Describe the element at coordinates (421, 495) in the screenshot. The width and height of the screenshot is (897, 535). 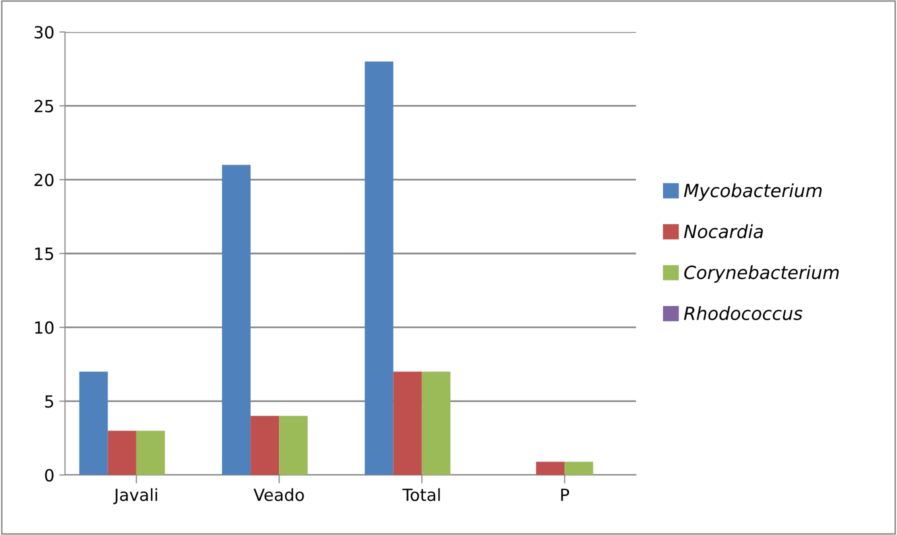
I see `x-tick-label: Total` at that location.